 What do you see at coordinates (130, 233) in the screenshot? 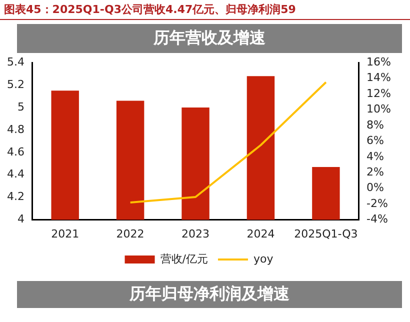
I see `x-tick-label: 2022` at bounding box center [130, 233].